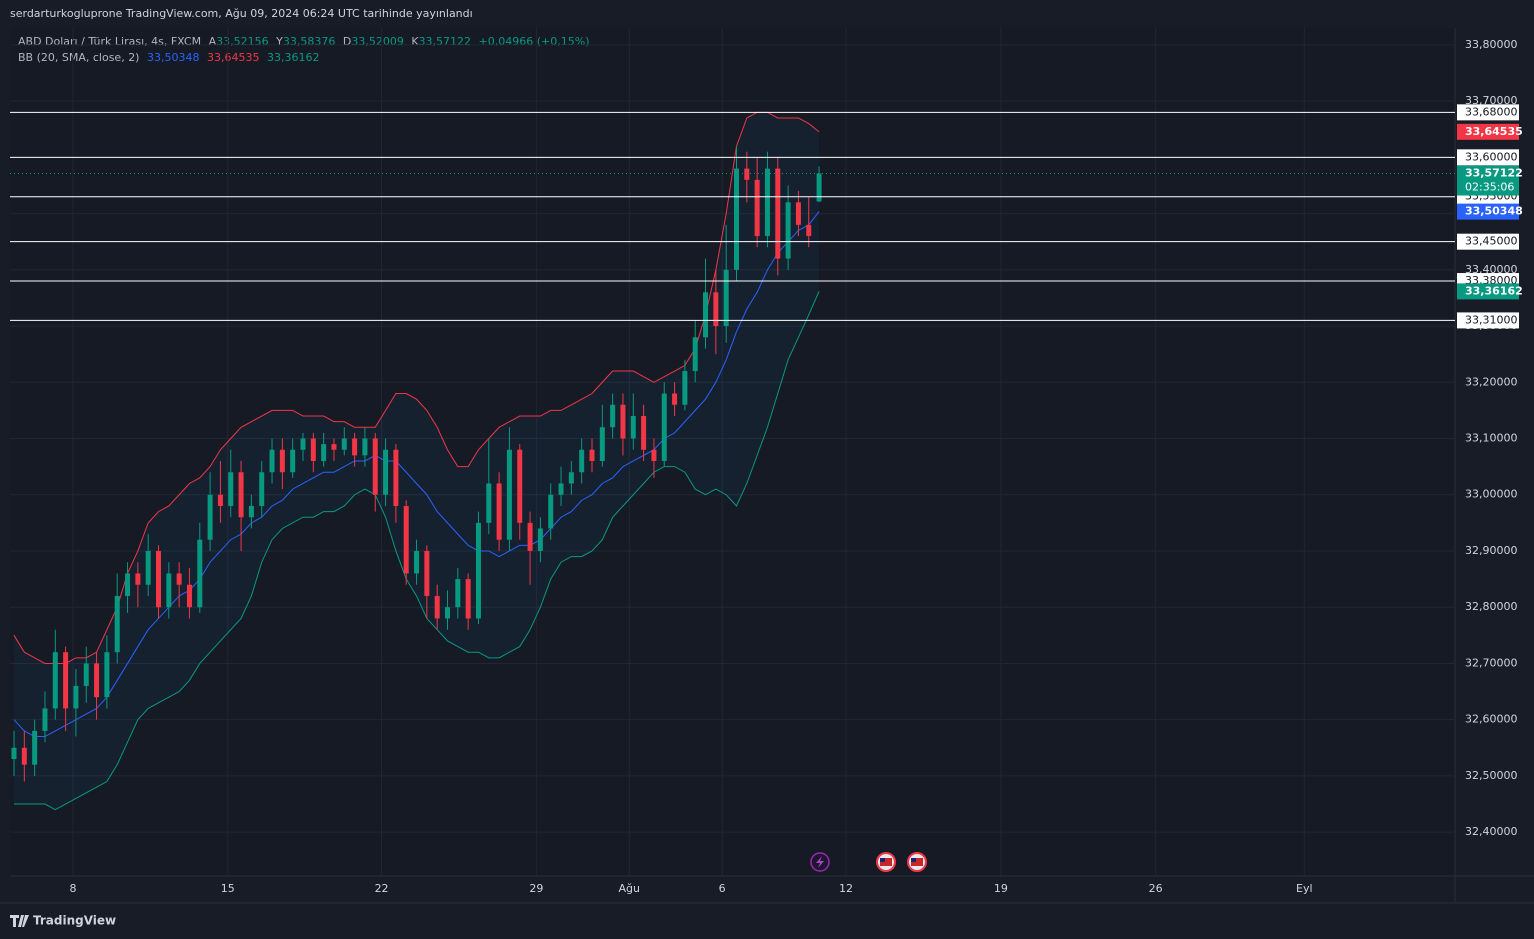  What do you see at coordinates (78, 57) in the screenshot?
I see `indicator: BB (20, SMA, close, 2)` at bounding box center [78, 57].